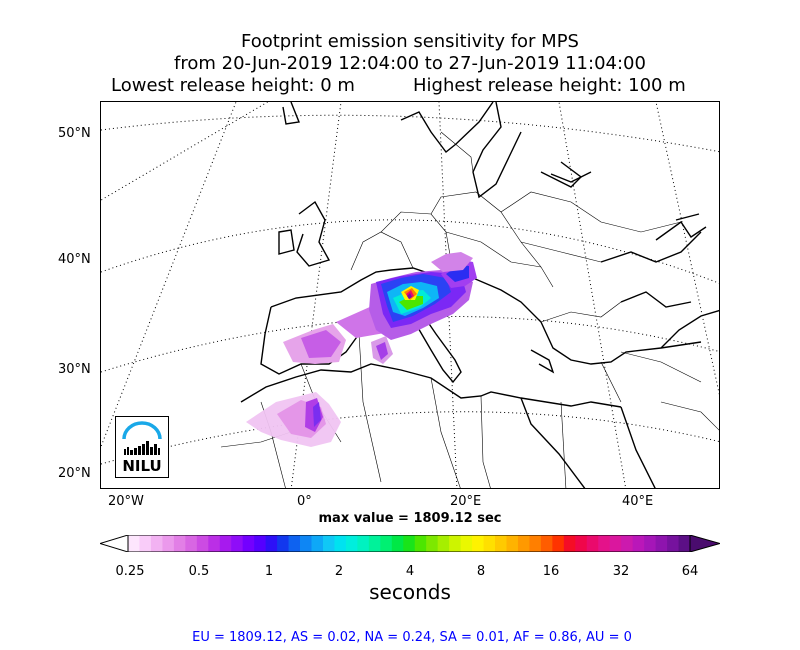 Image resolution: width=800 pixels, height=650 pixels. I want to click on nilu-logo-mark, so click(142, 438).